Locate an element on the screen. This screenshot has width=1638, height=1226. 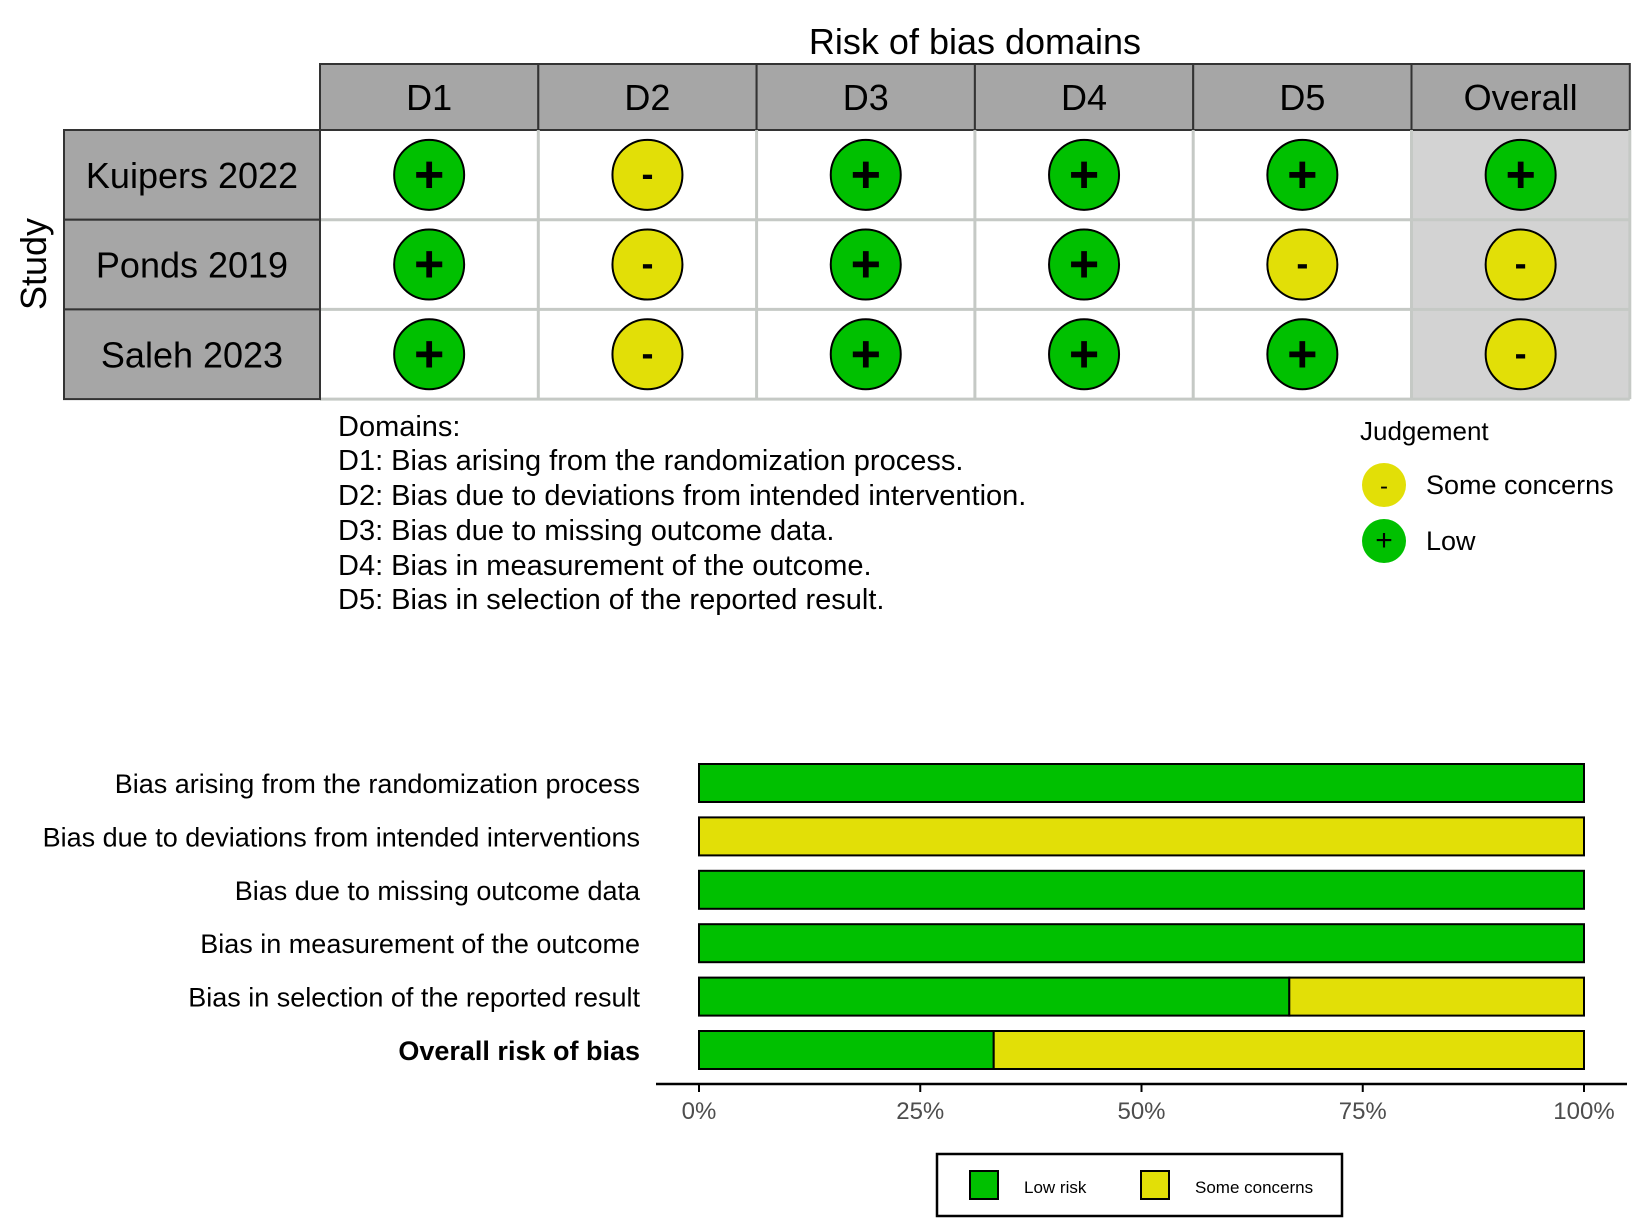
domain-note-d4: D4: Bias in measurement of the outcome. is located at coordinates (605, 566).